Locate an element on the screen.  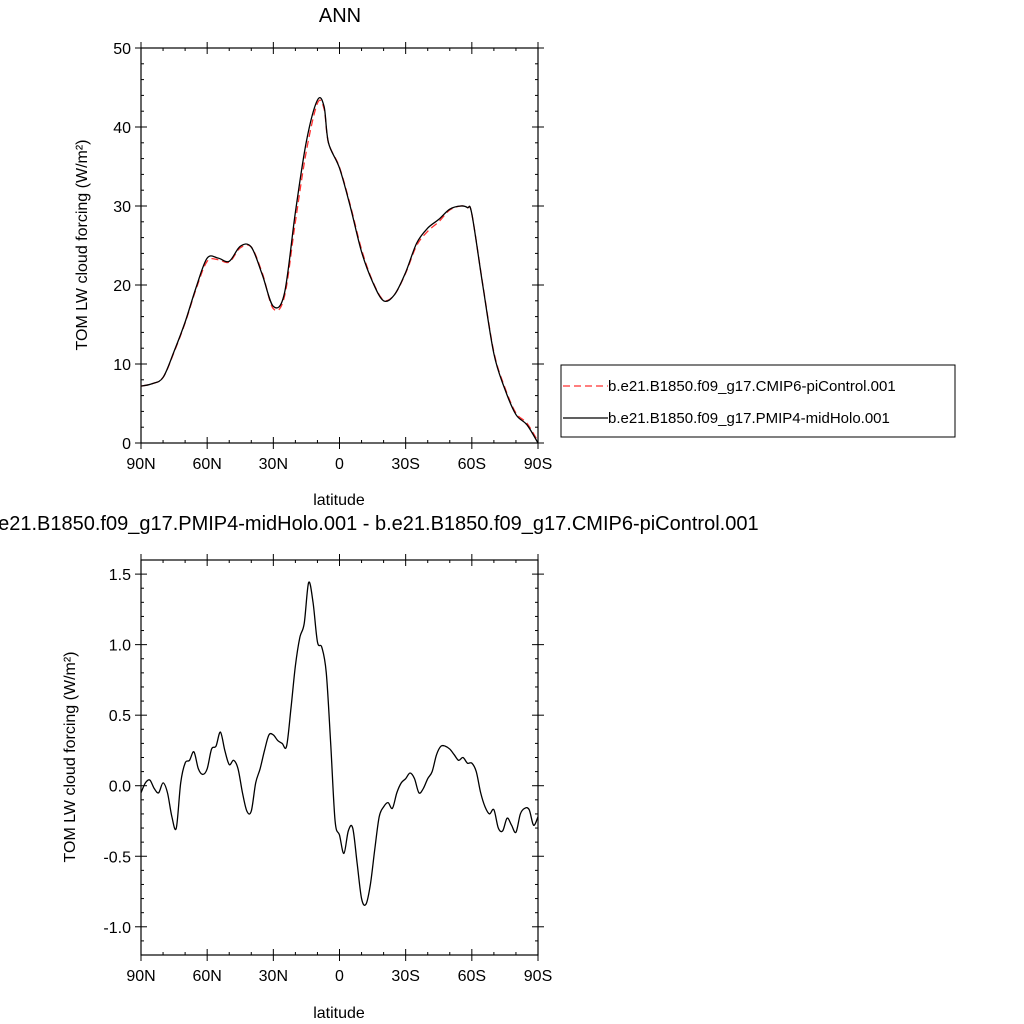
bottom-series-group is located at coordinates (339, 743).